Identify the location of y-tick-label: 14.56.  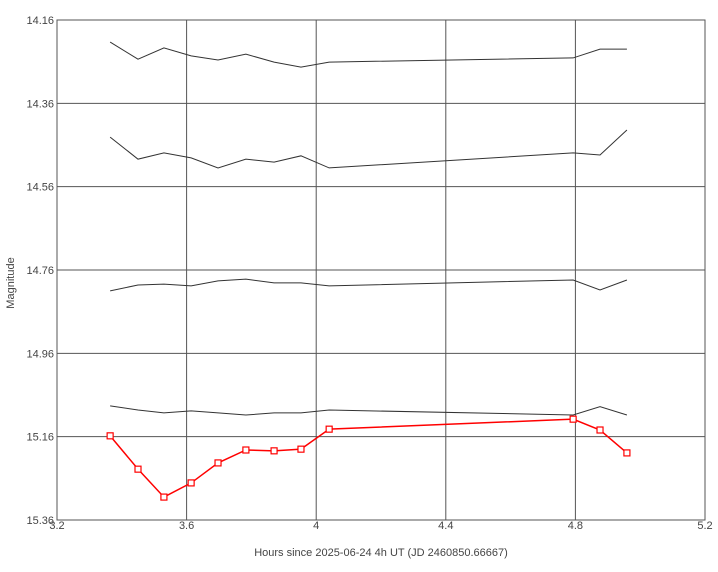
(40, 188).